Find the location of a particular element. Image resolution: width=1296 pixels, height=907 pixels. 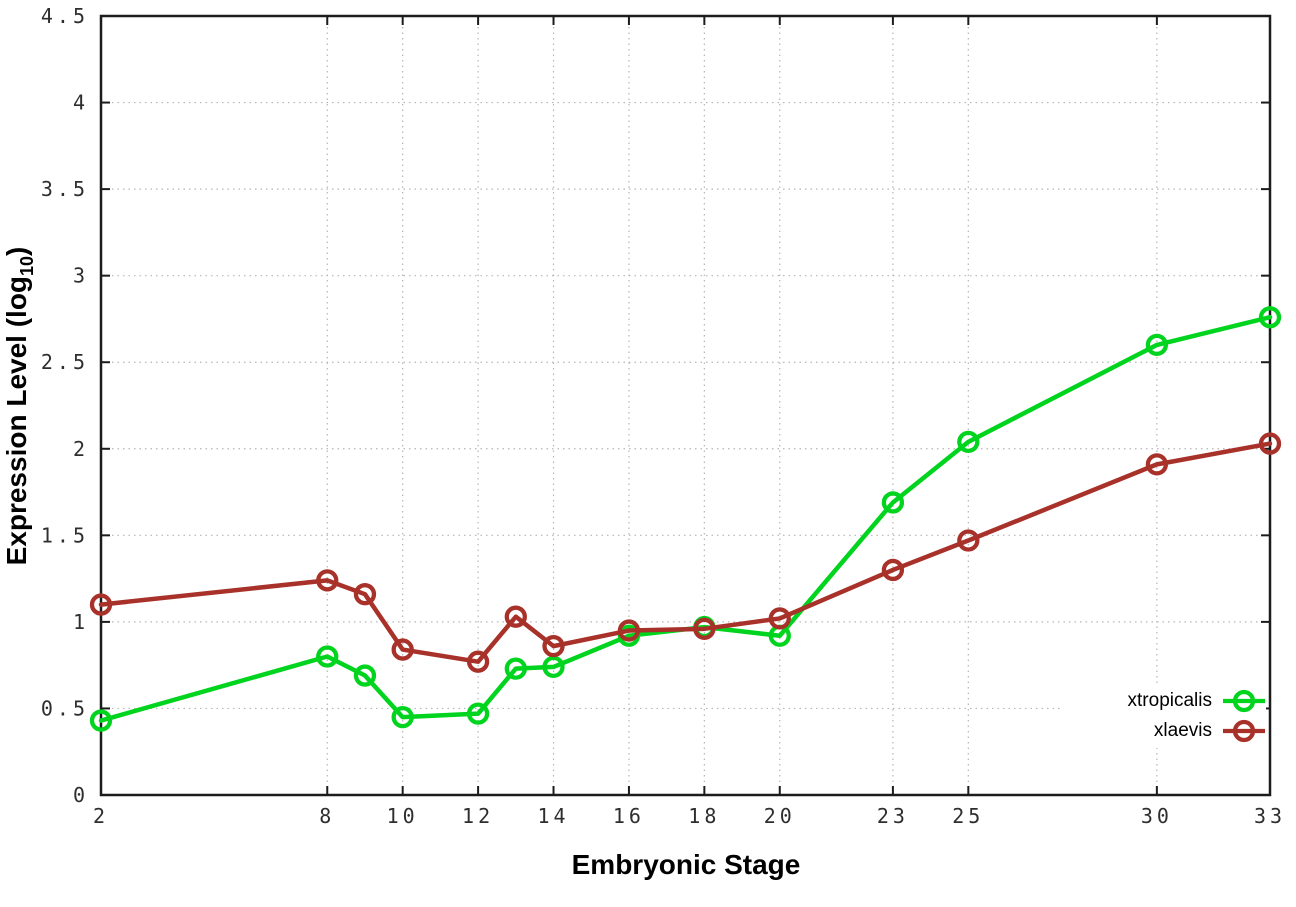

y-tick-label: 2 is located at coordinates (81, 449).